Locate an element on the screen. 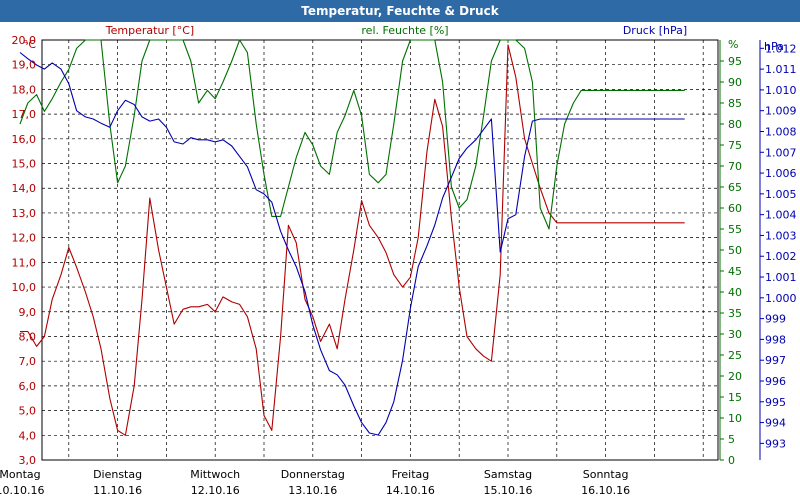 This screenshot has height=500, width=800. temperature-tick-label: 12,0 is located at coordinates (24, 238).